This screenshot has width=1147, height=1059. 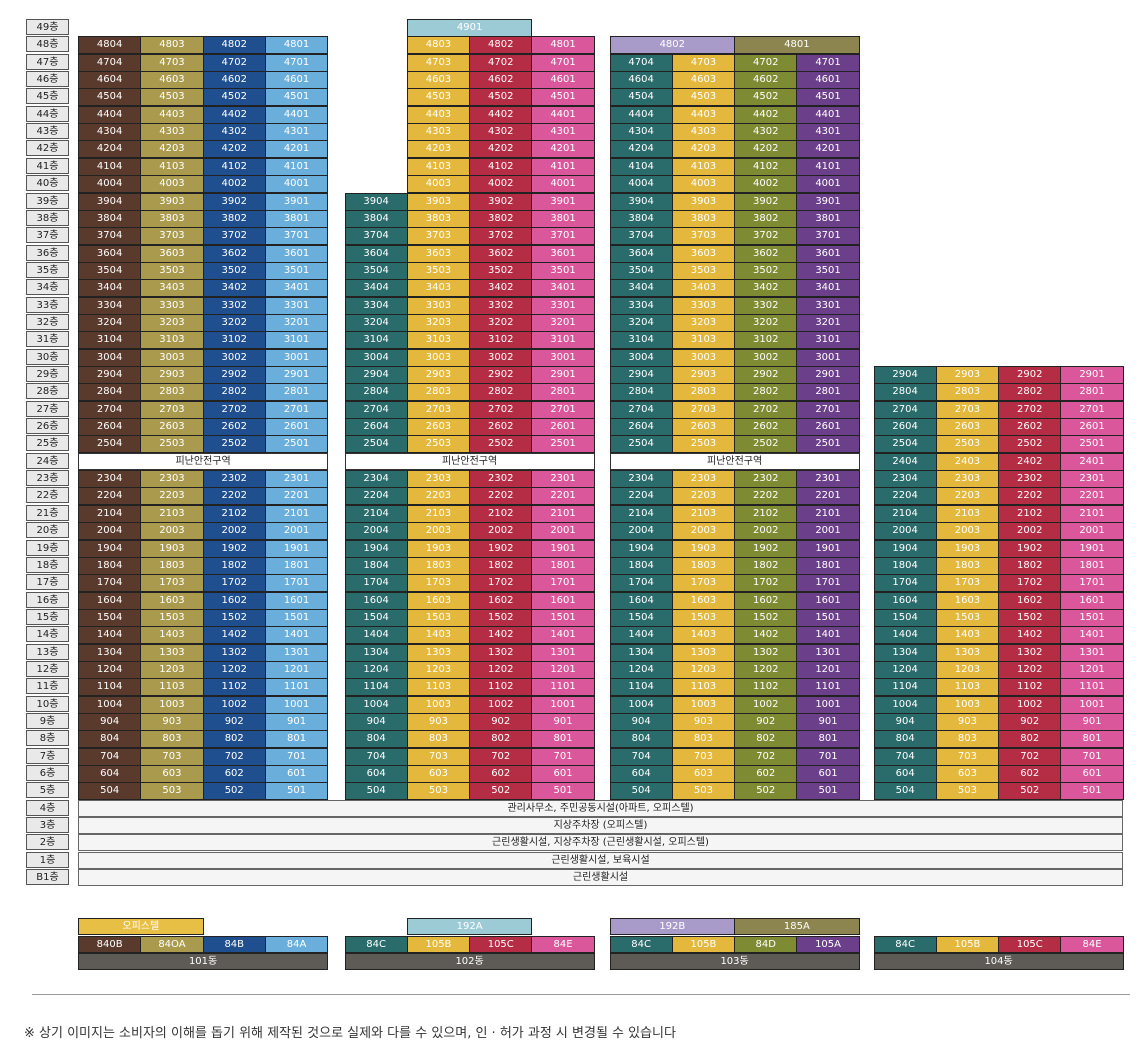 I want to click on unit-cell: 1303, so click(x=438, y=652).